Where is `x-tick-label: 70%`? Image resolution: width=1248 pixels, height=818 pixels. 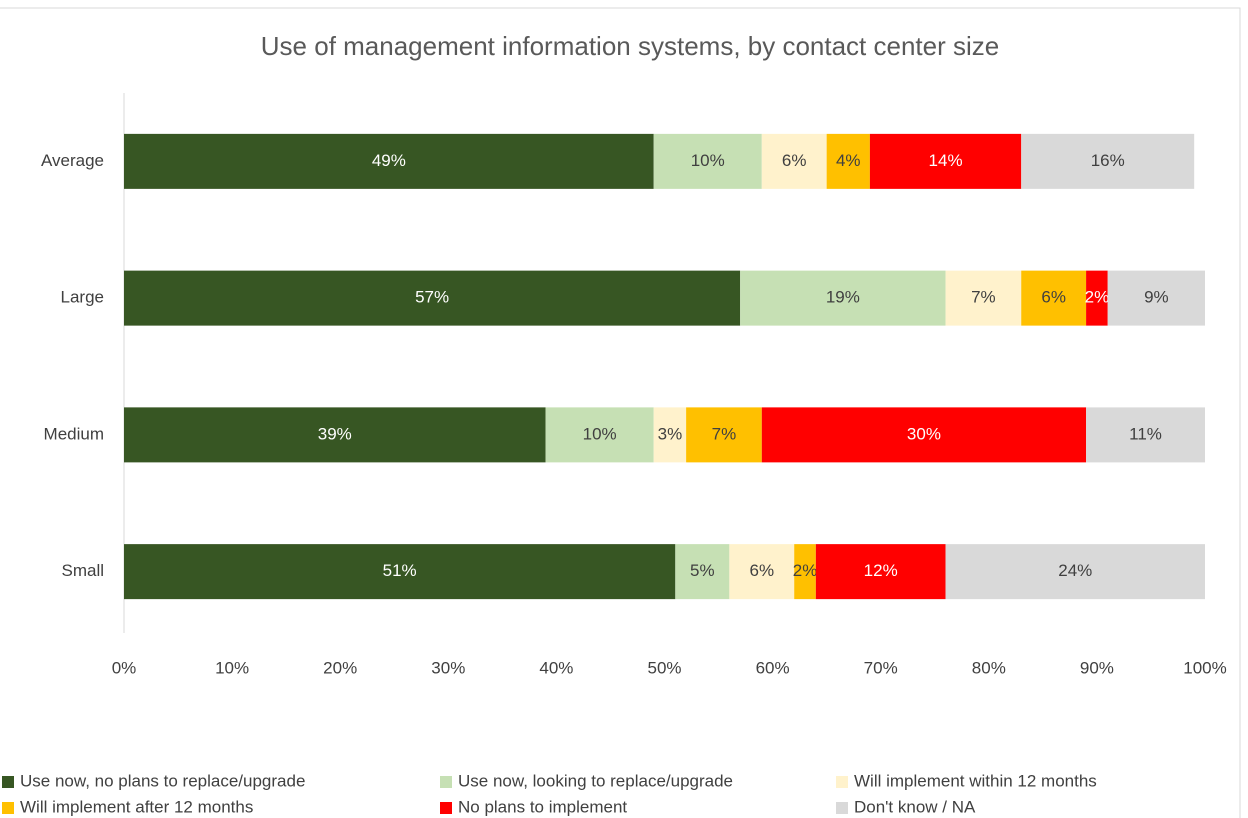 x-tick-label: 70% is located at coordinates (881, 667).